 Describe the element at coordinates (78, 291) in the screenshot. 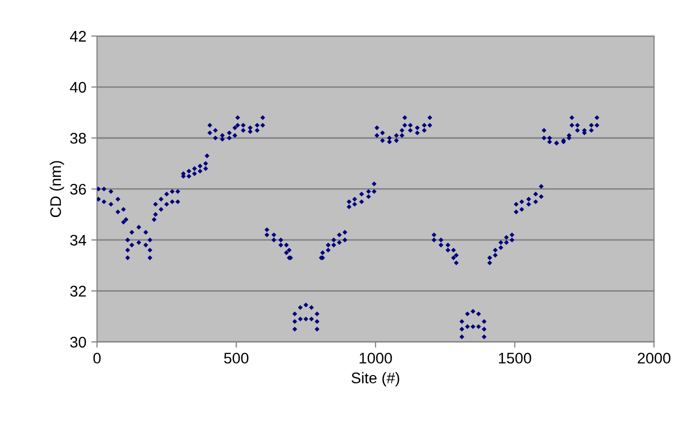

I see `y-tick-label: 32` at that location.